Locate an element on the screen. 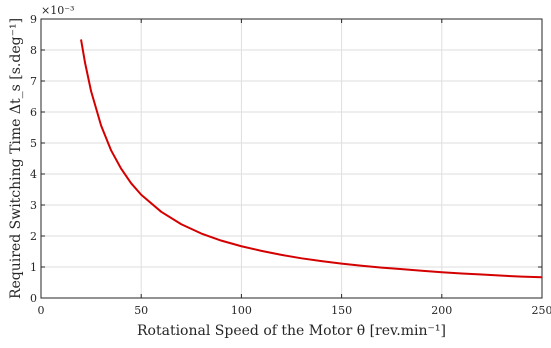 This screenshot has width=551, height=348. x-tick-label: 150 is located at coordinates (341, 310).